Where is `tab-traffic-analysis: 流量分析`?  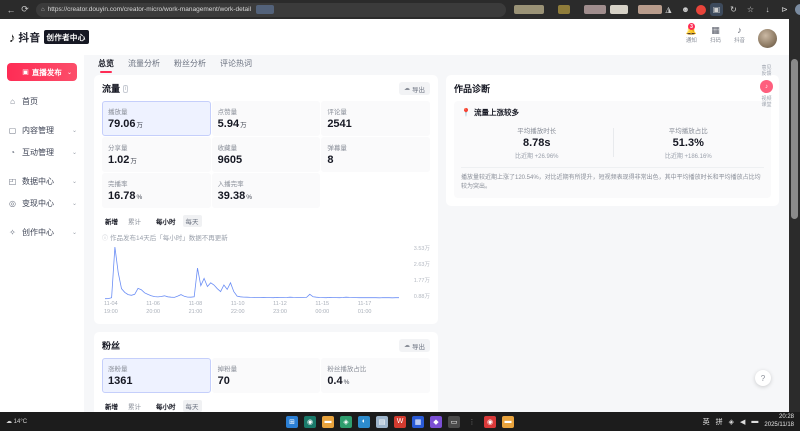
tab-traffic-analysis: 流量分析 is located at coordinates (144, 63).